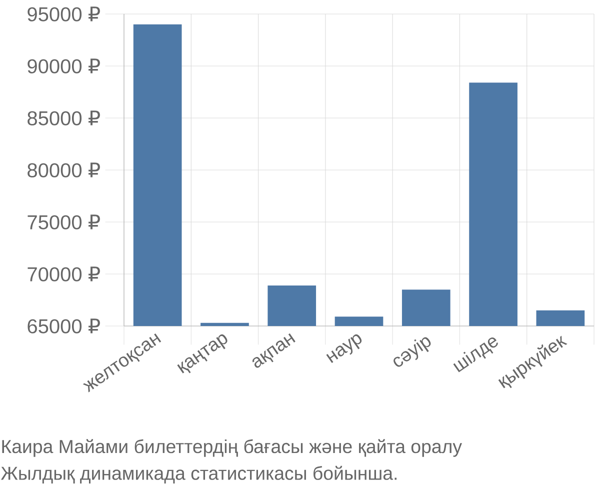 Image resolution: width=600 pixels, height=500 pixels. I want to click on text: Каира Майами билеттердің бағасы және қайта оралу, so click(232, 448).